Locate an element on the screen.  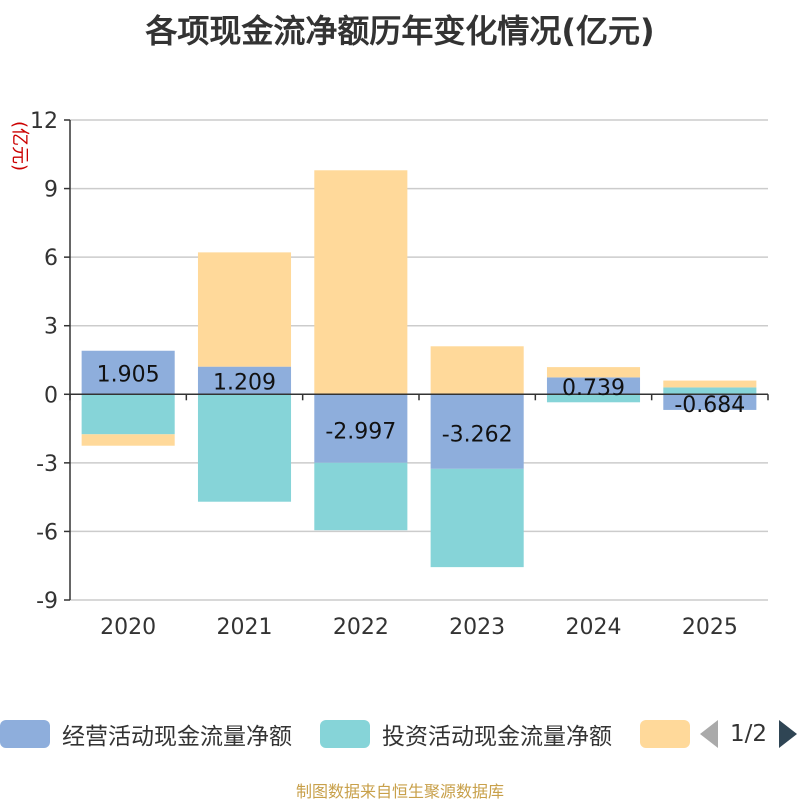
legend-prev-icon is located at coordinates (709, 734).